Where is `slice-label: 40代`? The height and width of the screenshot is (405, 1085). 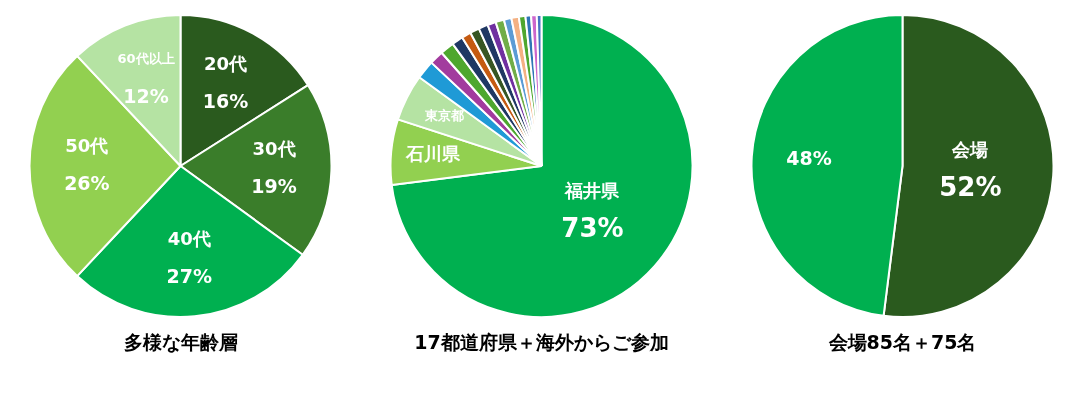 slice-label: 40代 is located at coordinates (189, 238).